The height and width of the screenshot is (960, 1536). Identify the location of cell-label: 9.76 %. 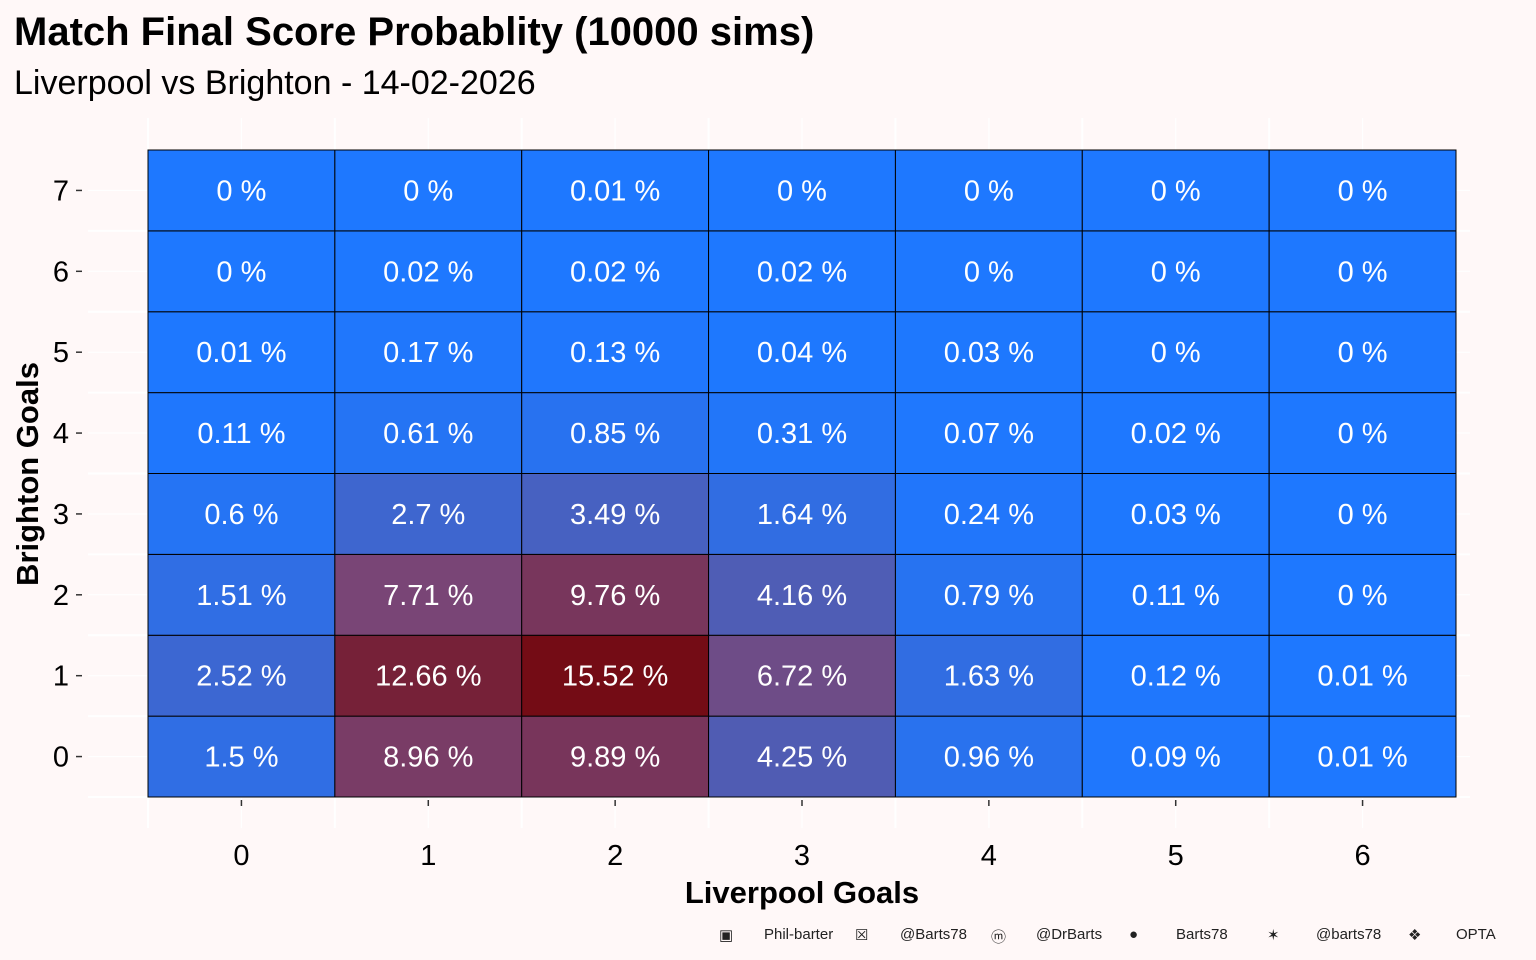
(615, 596).